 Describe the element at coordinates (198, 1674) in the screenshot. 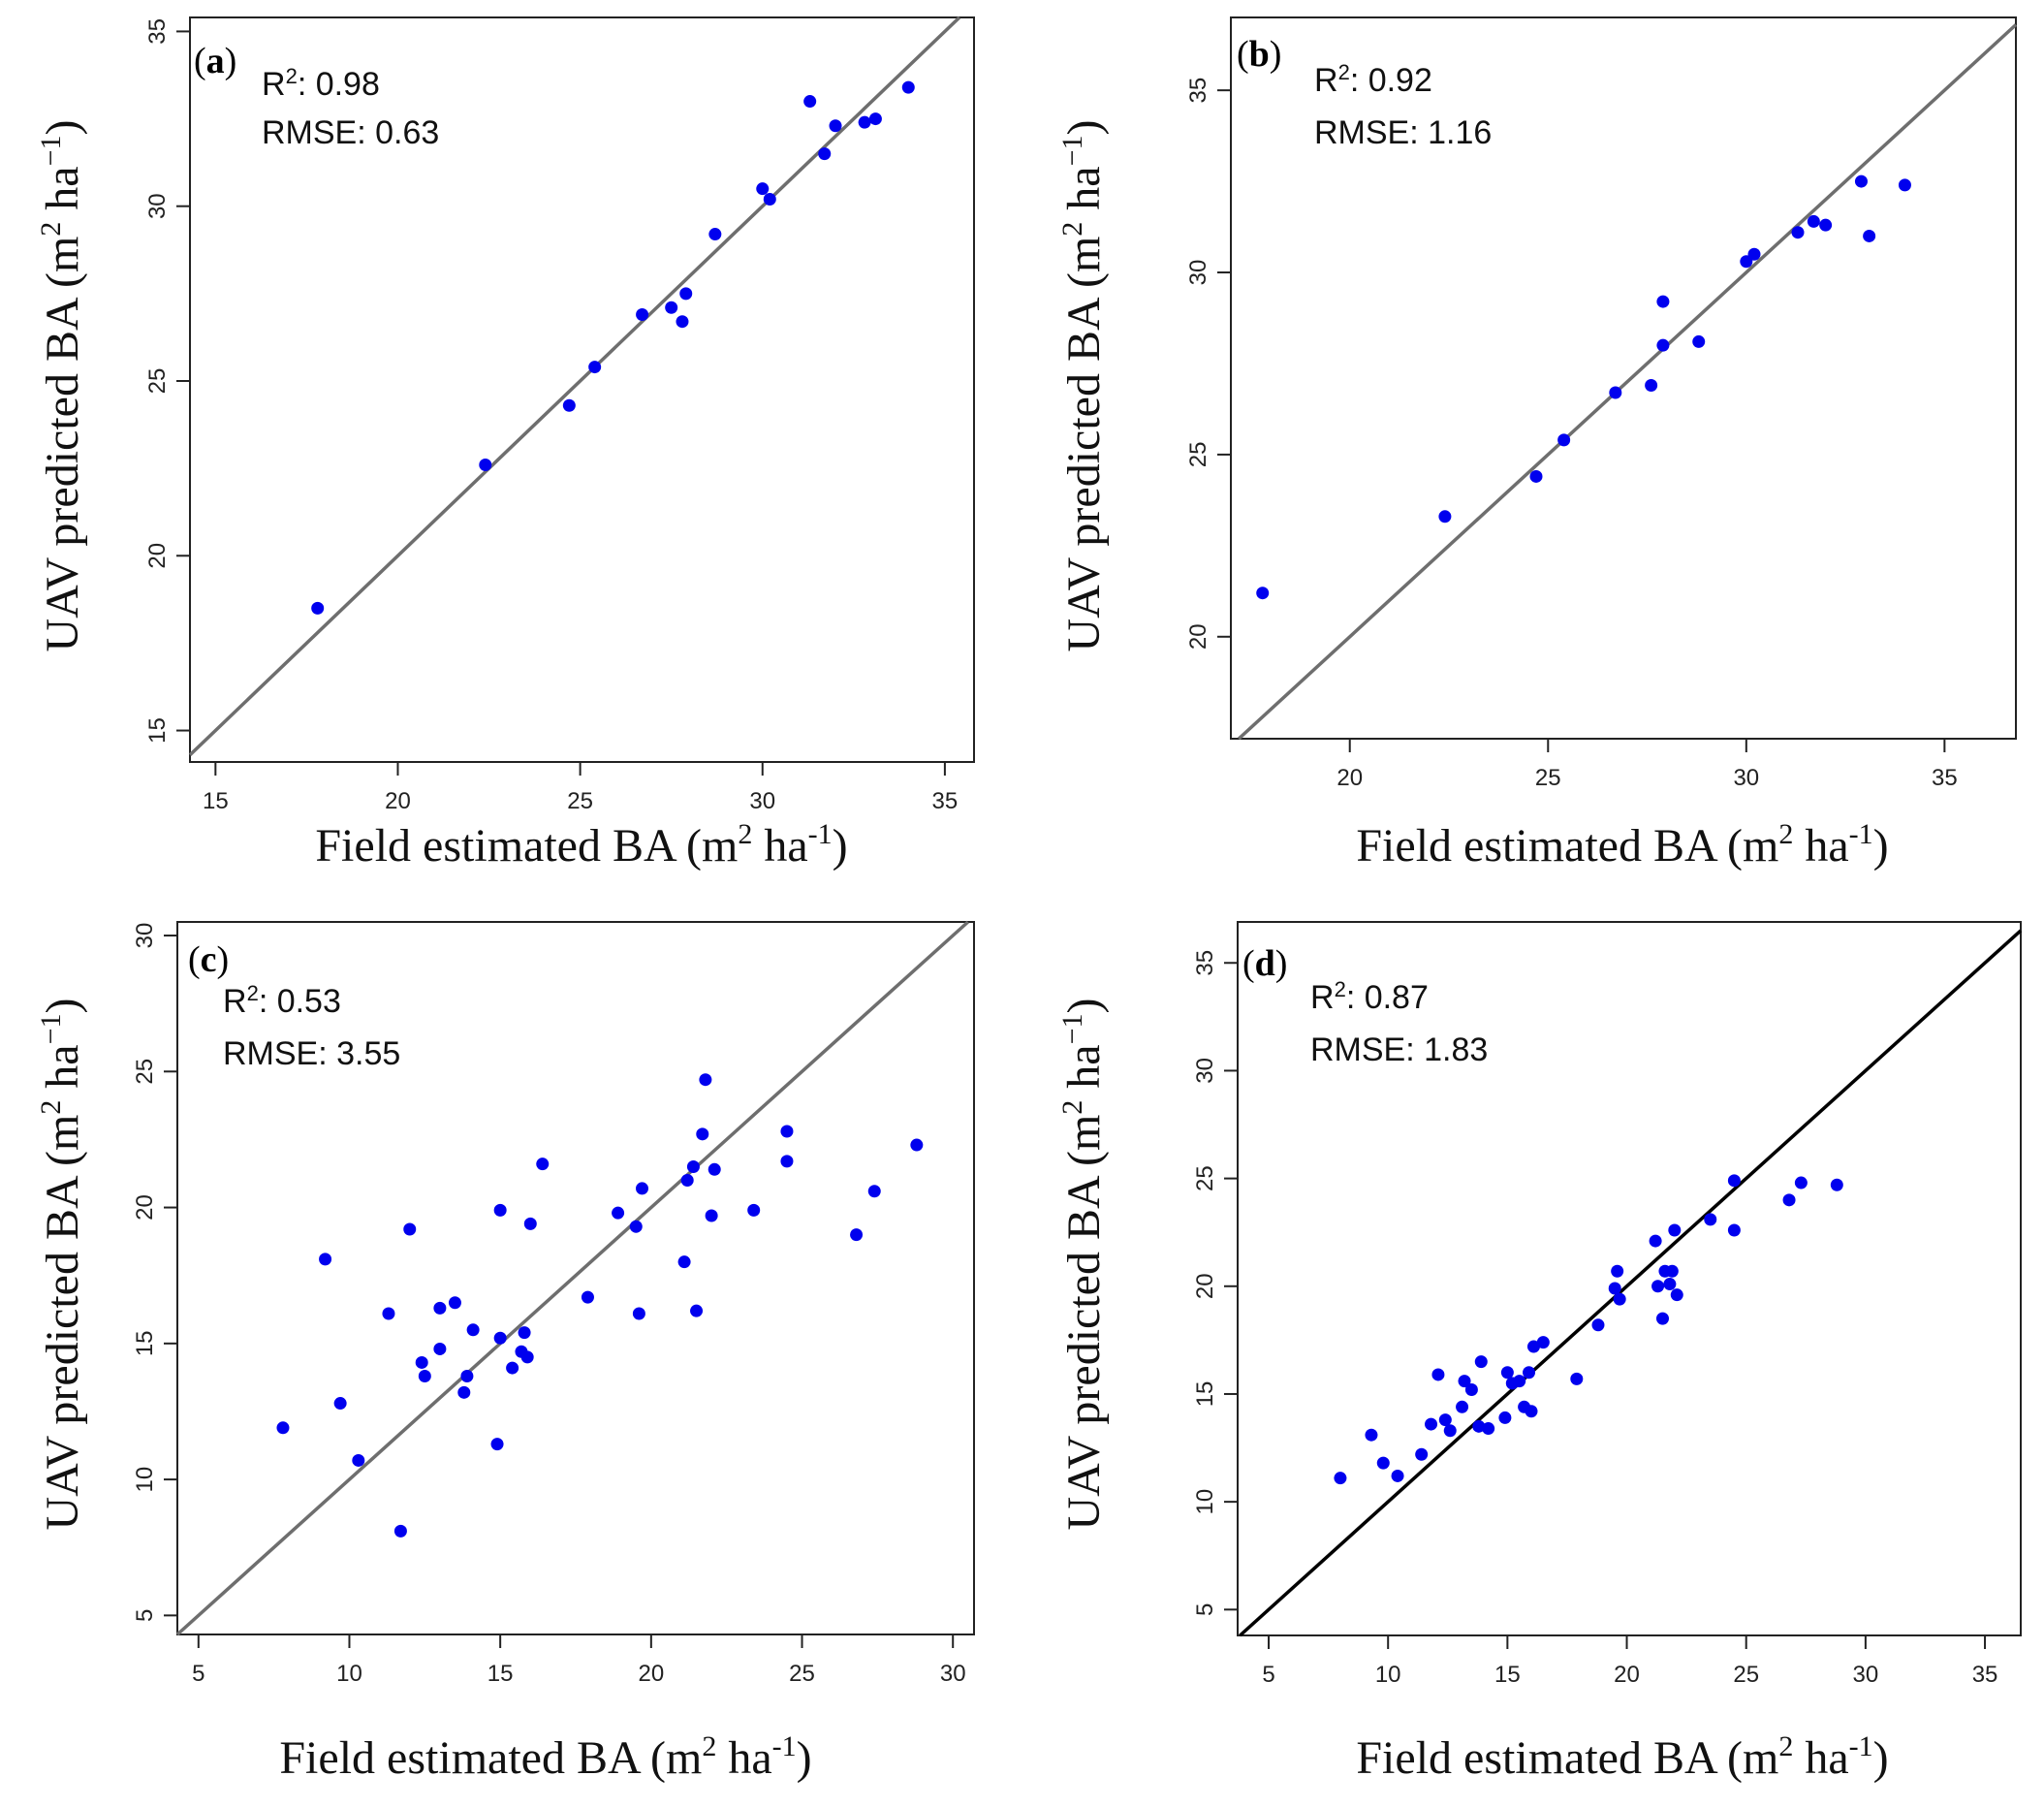

I see `x-tick-label: 5` at that location.